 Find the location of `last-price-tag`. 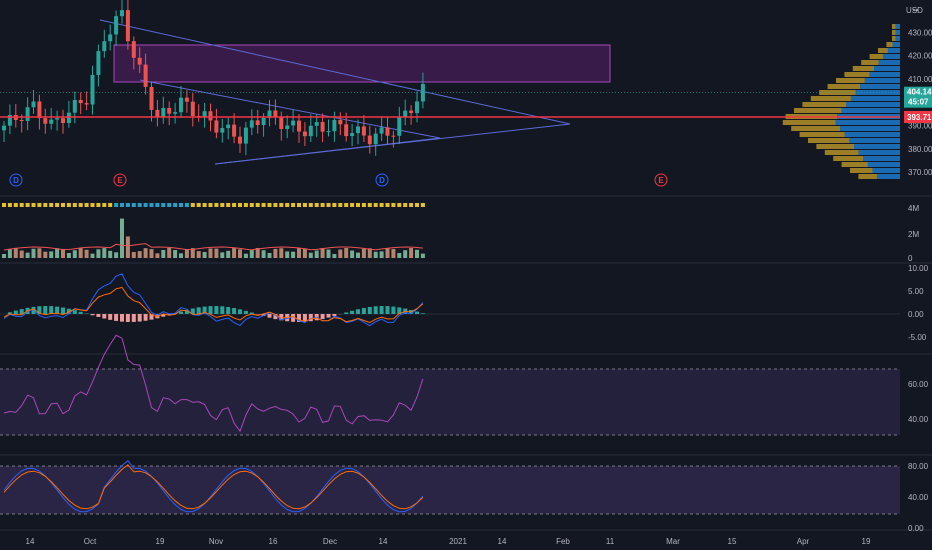

last-price-tag is located at coordinates (918, 97).